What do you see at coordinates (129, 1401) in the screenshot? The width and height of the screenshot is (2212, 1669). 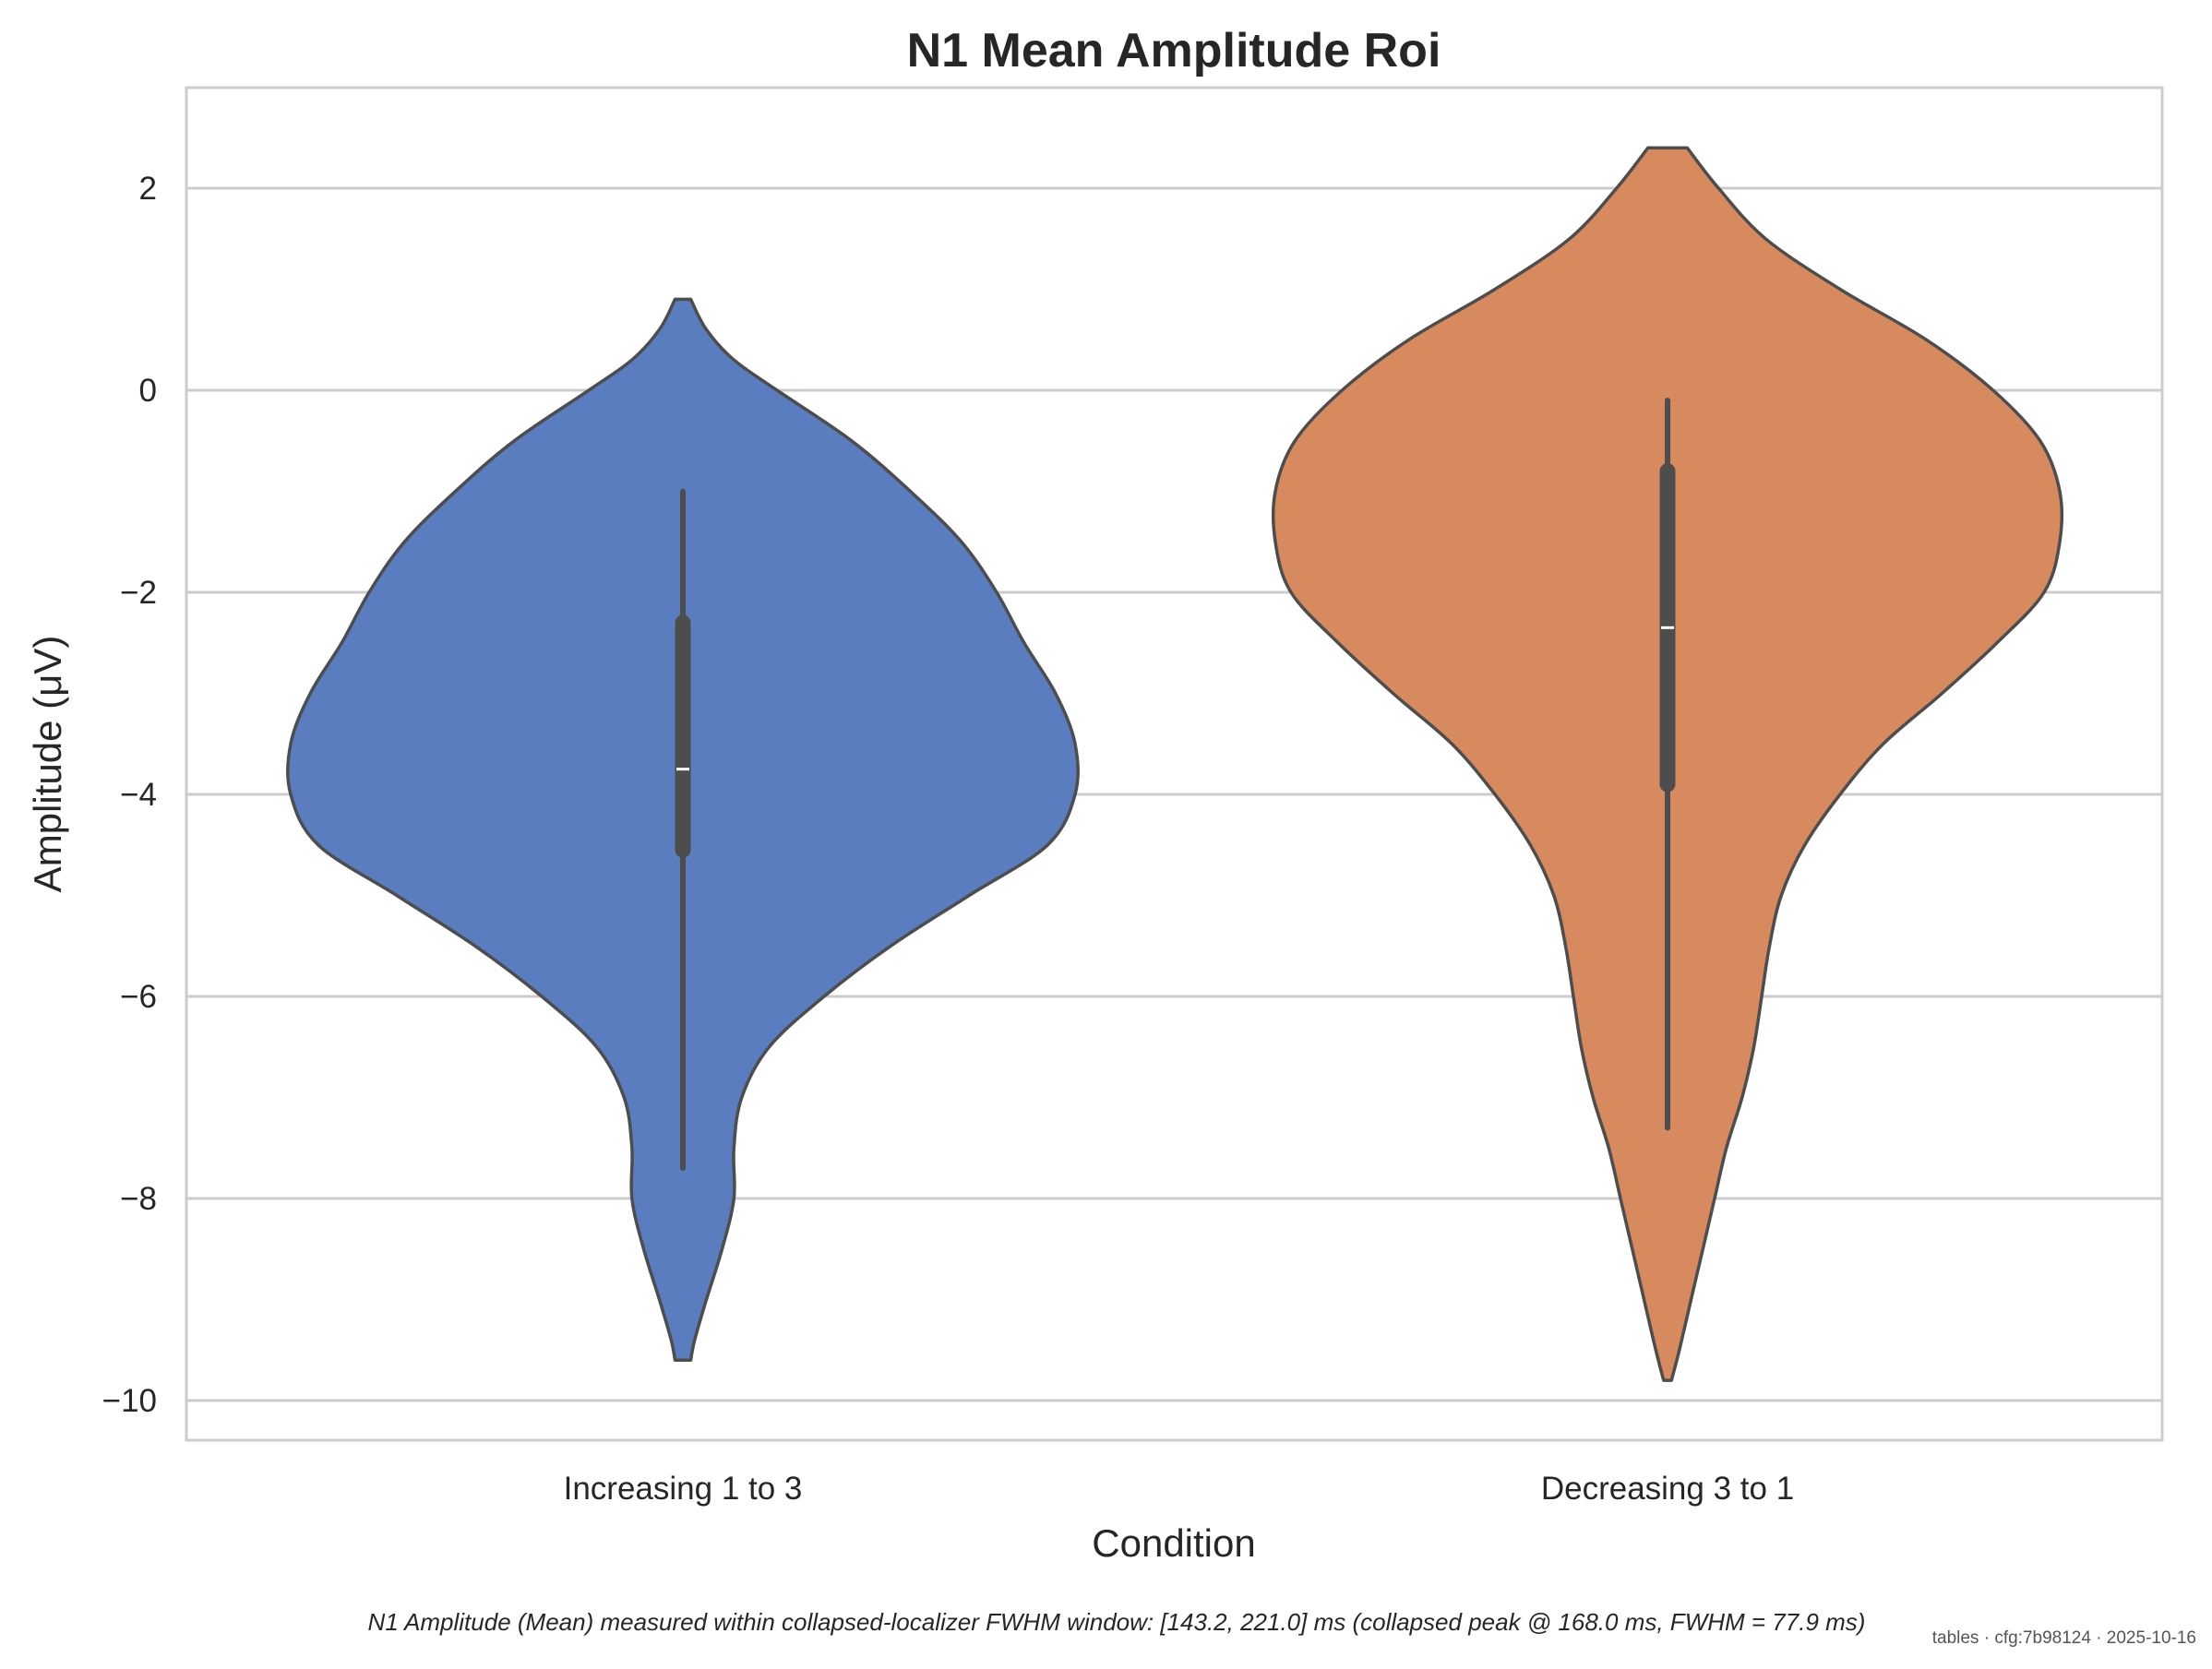 I see `y-tick-label: −10` at bounding box center [129, 1401].